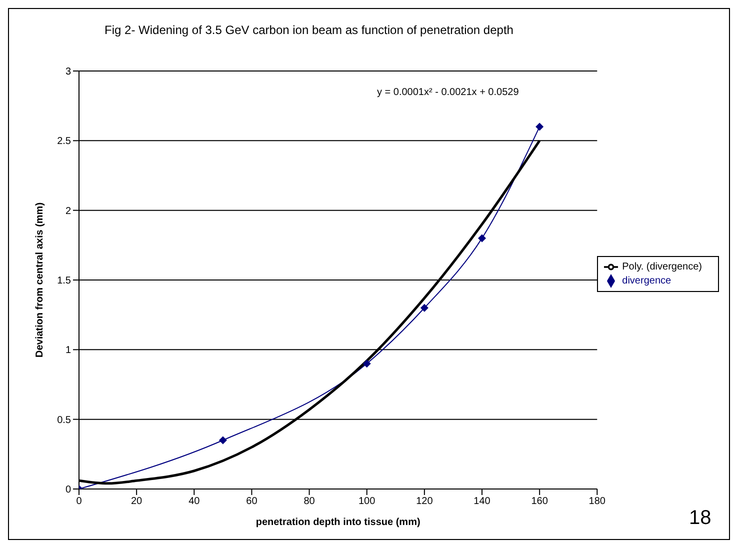 The image size is (736, 547). Describe the element at coordinates (194, 502) in the screenshot. I see `x-tick-label: 40` at that location.